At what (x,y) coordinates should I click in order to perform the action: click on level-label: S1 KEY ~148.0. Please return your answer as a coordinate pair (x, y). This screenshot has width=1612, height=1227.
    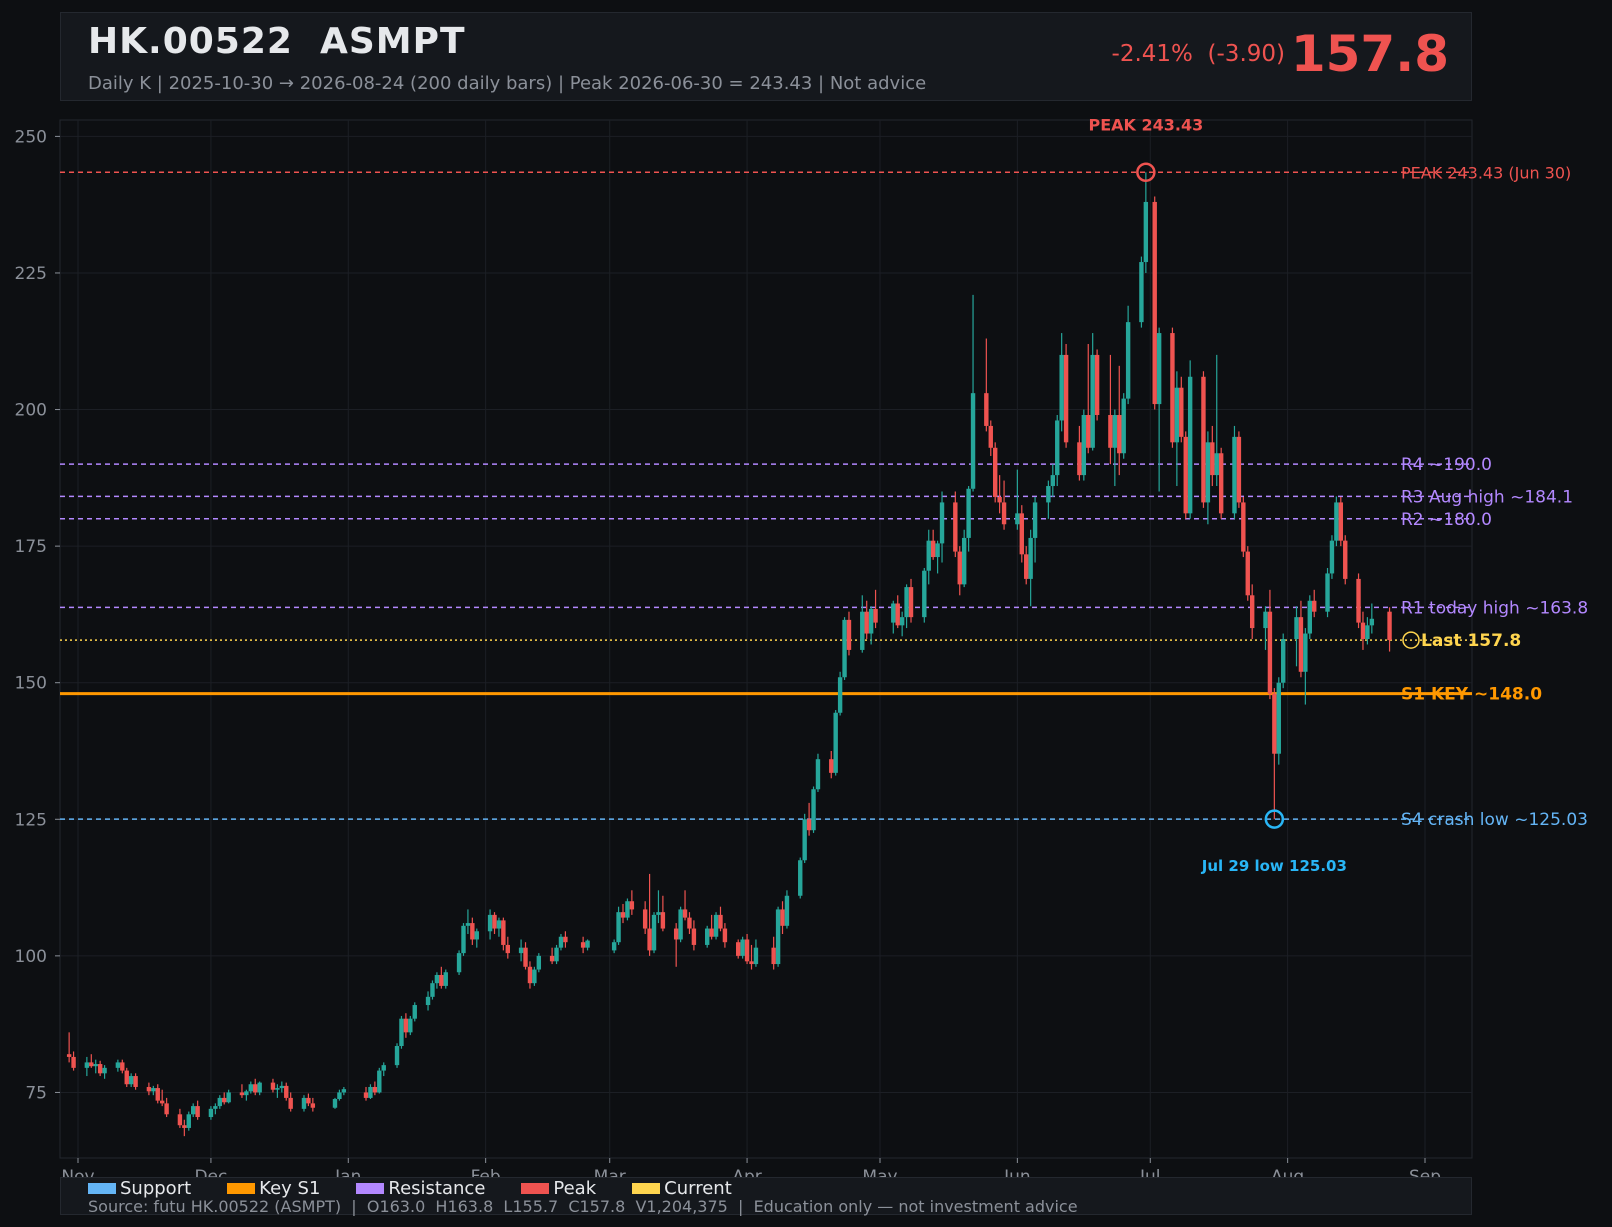
    Looking at the image, I should click on (1471, 695).